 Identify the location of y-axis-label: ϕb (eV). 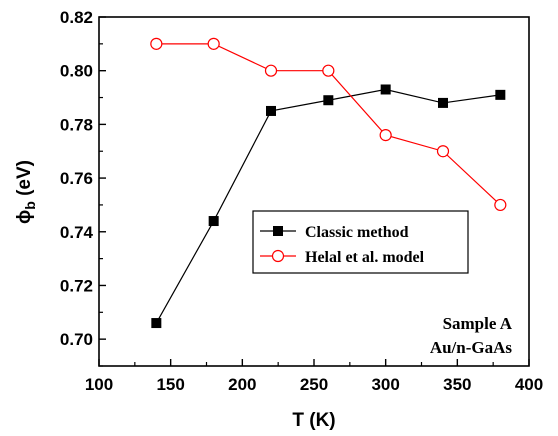
(26, 192).